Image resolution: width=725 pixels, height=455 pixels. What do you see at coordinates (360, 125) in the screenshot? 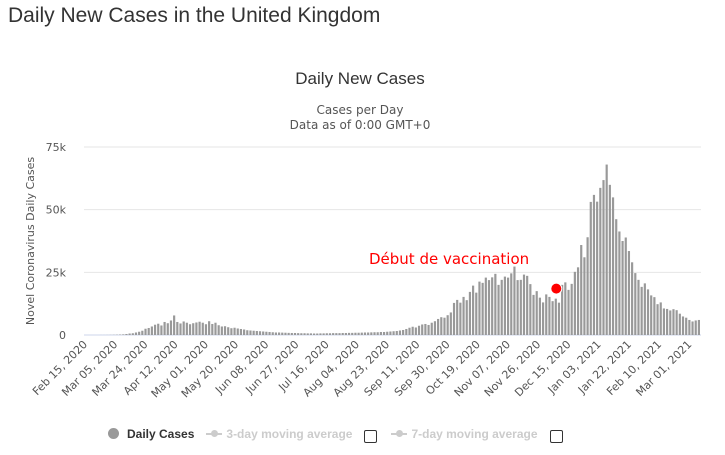
I see `chart-subtitle-2: Data as of 0:00 GMT+0` at bounding box center [360, 125].